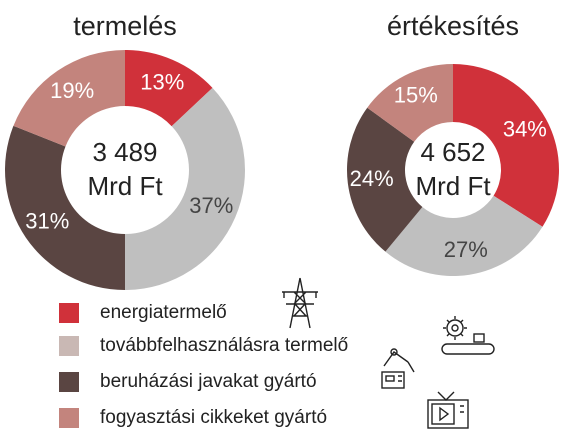 Image resolution: width=563 pixels, height=432 pixels. I want to click on chart-title: termelés, so click(125, 26).